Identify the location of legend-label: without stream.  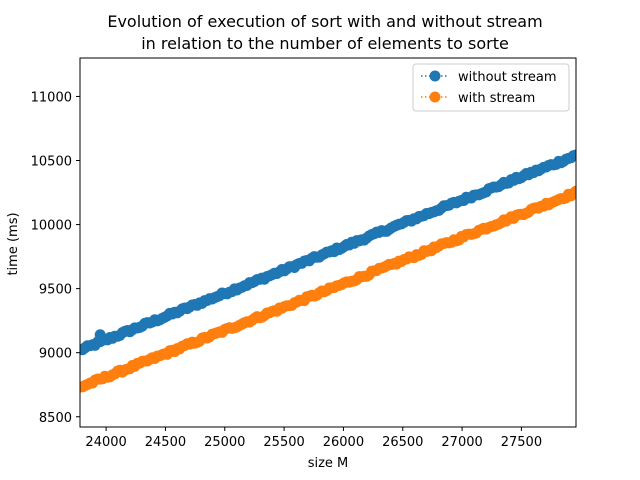
(507, 77).